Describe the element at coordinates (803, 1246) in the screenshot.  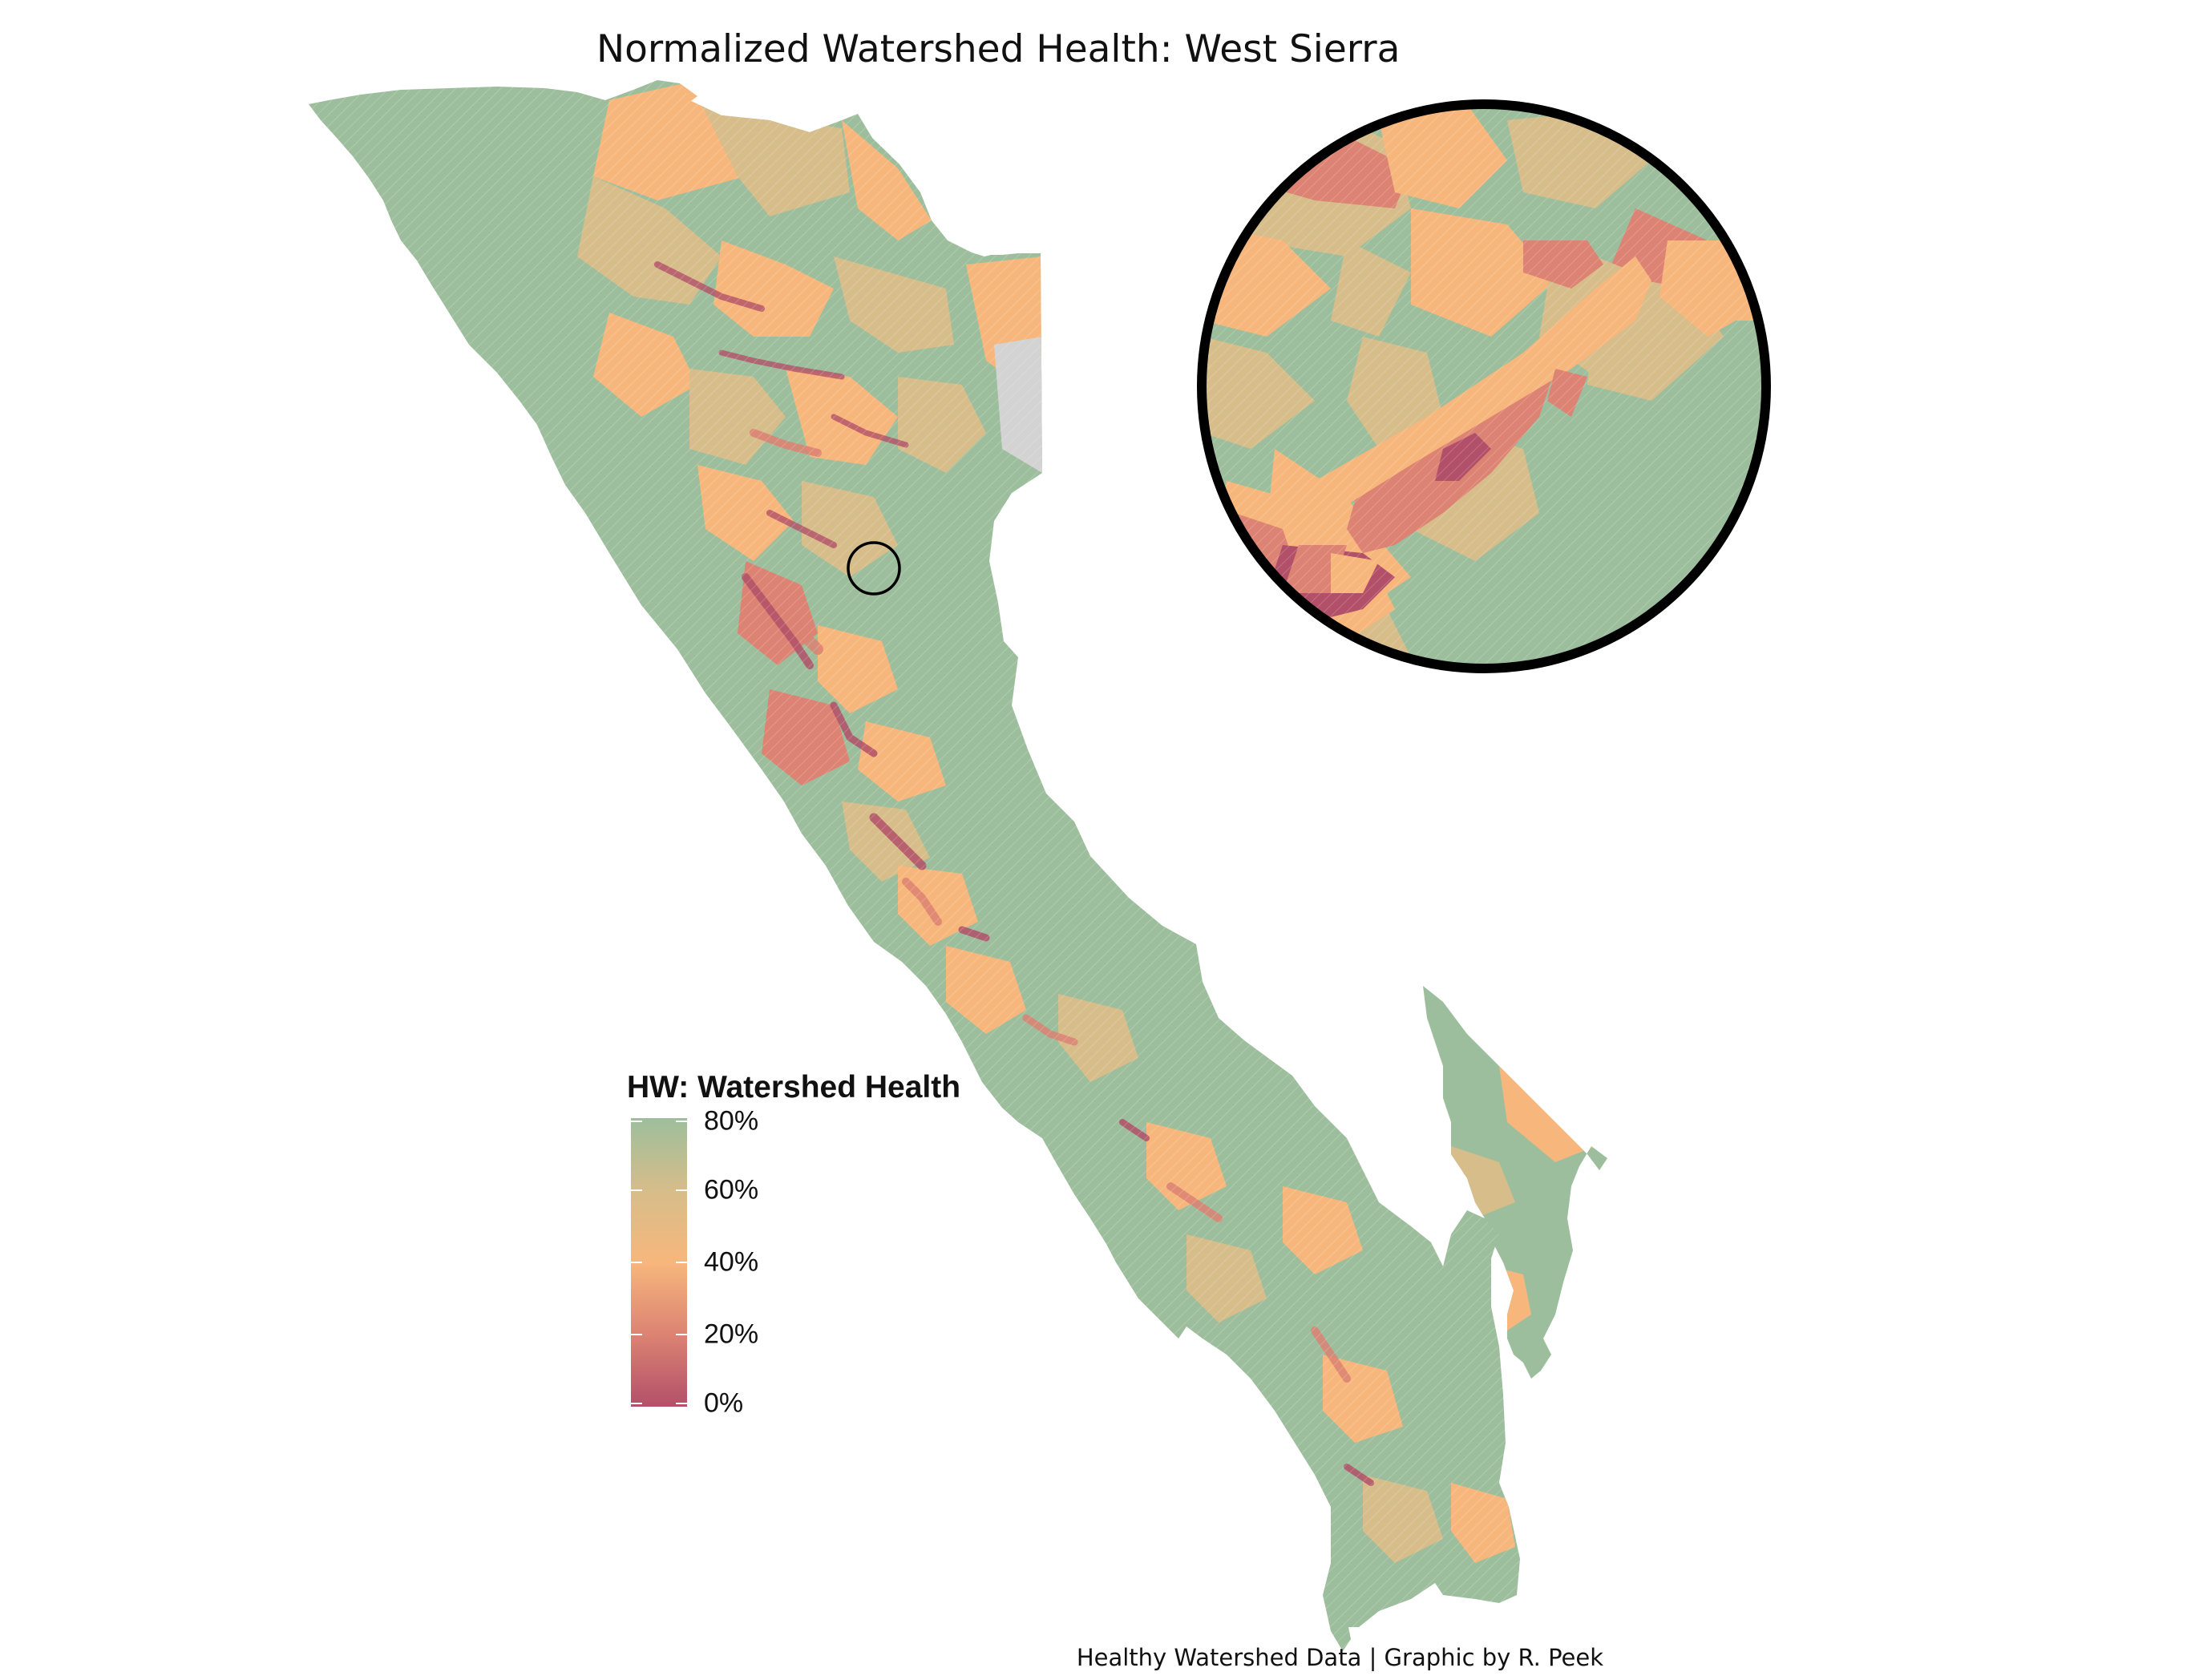
I see `legend: HW: Watershed Health 80% 60% 40% 20% 0%` at that location.